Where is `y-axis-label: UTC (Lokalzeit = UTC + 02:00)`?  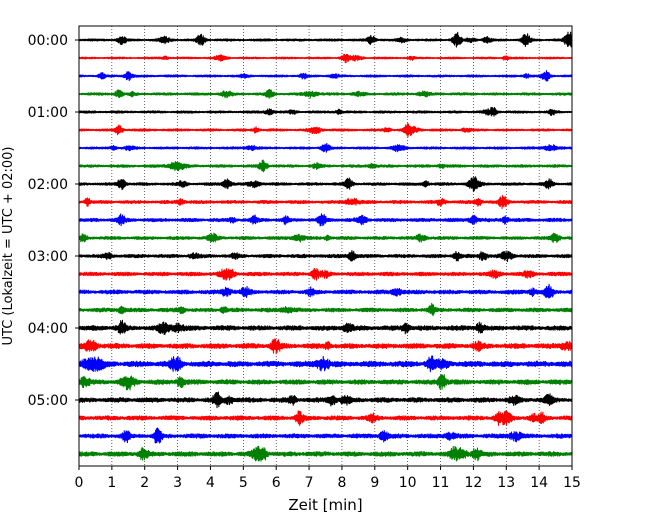 y-axis-label: UTC (Lokalzeit = UTC + 02:00) is located at coordinates (8, 246).